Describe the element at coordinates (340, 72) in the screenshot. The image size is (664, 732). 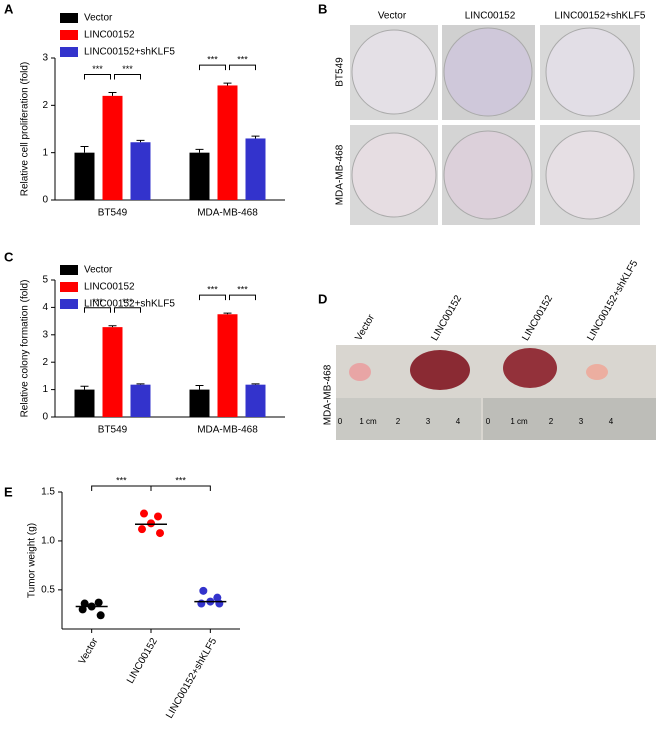
I see `row-label: BT549` at that location.